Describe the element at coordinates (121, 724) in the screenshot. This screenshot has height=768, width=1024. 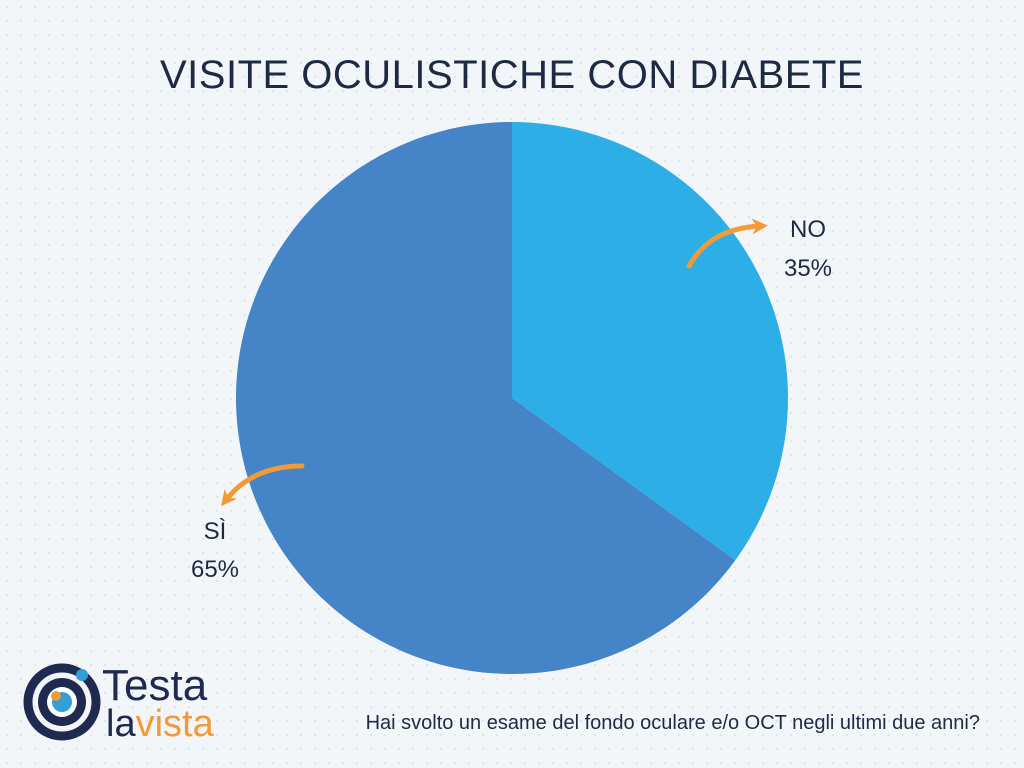
I see `logo-text-la: la` at that location.